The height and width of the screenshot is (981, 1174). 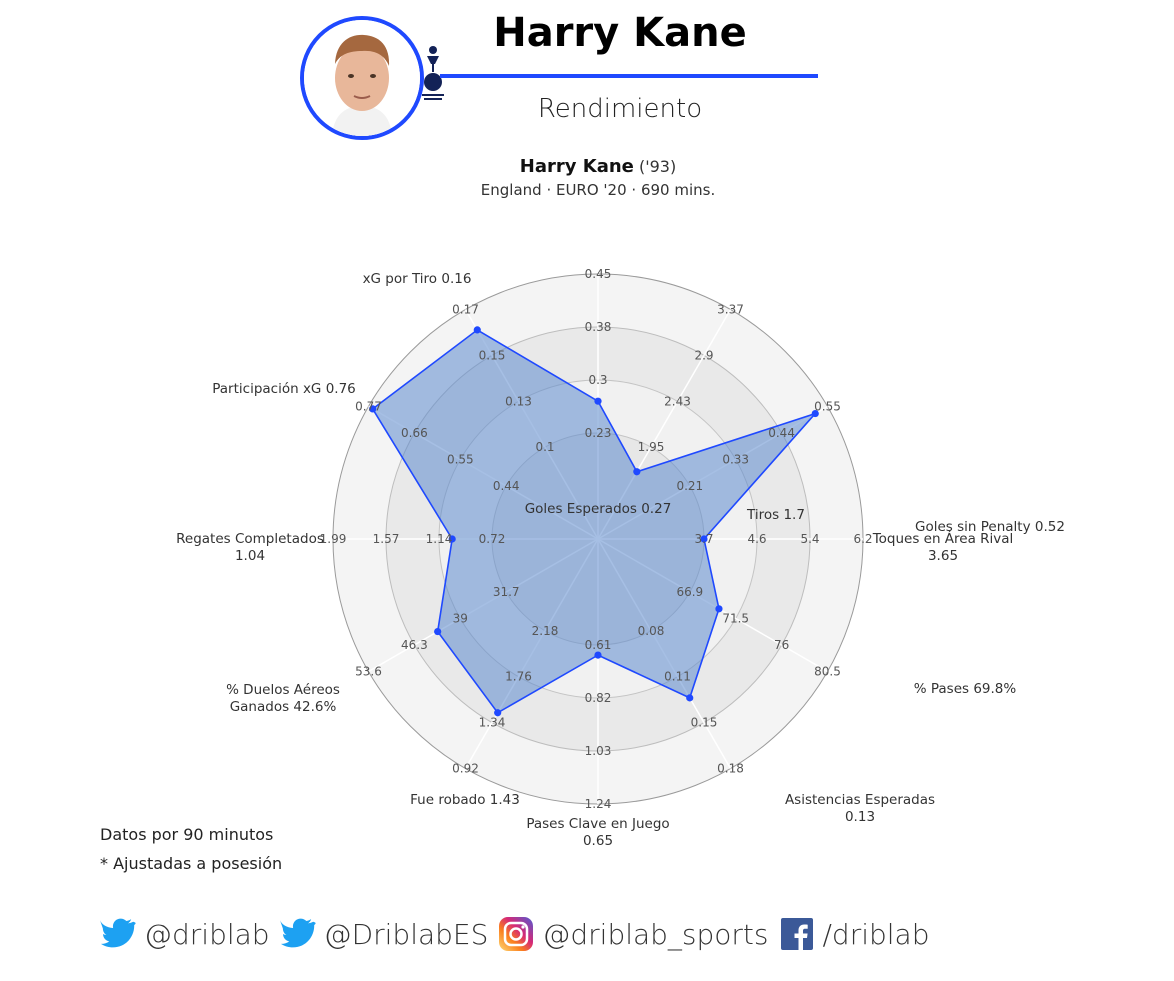 What do you see at coordinates (943, 547) in the screenshot?
I see `radar-axis-label: Toques en Área Rival 3.65` at bounding box center [943, 547].